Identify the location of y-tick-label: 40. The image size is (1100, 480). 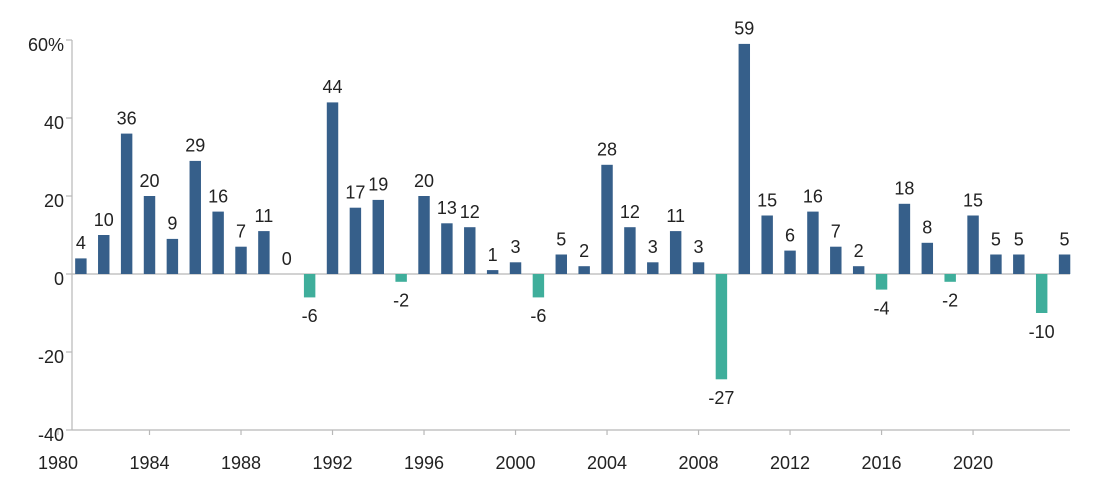
(54, 123).